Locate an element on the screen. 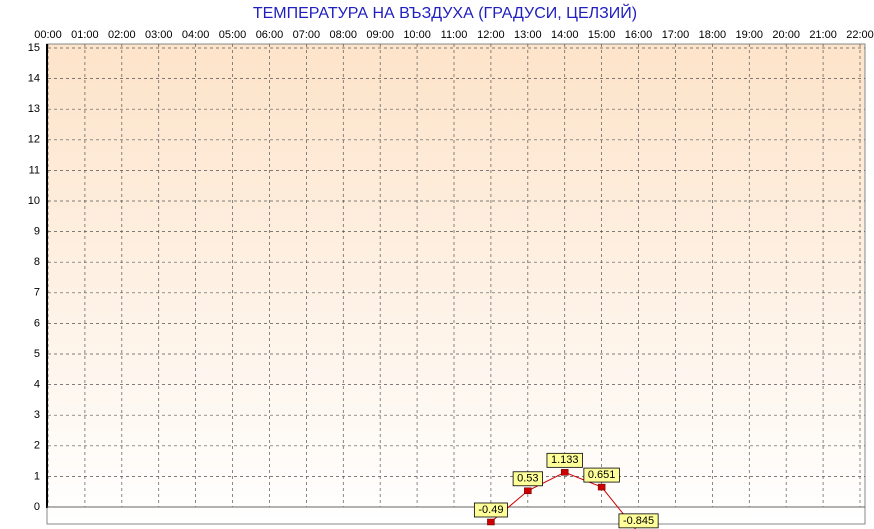 The width and height of the screenshot is (874, 529). data-label: -0.49 is located at coordinates (490, 510).